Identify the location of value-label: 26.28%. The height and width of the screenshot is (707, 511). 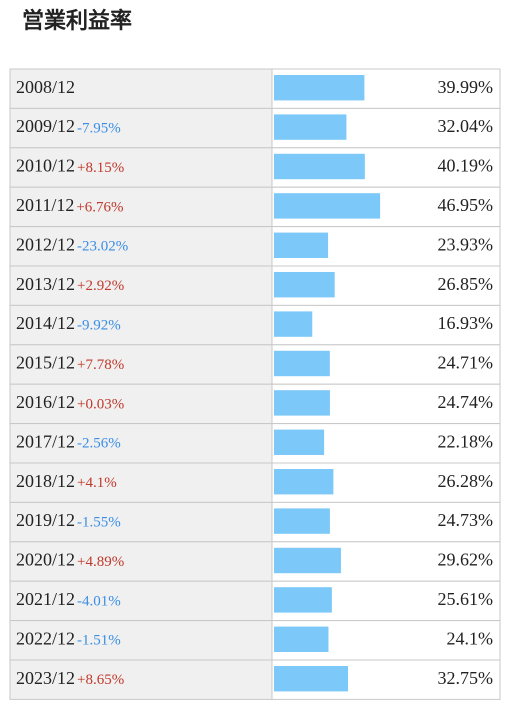
(466, 481).